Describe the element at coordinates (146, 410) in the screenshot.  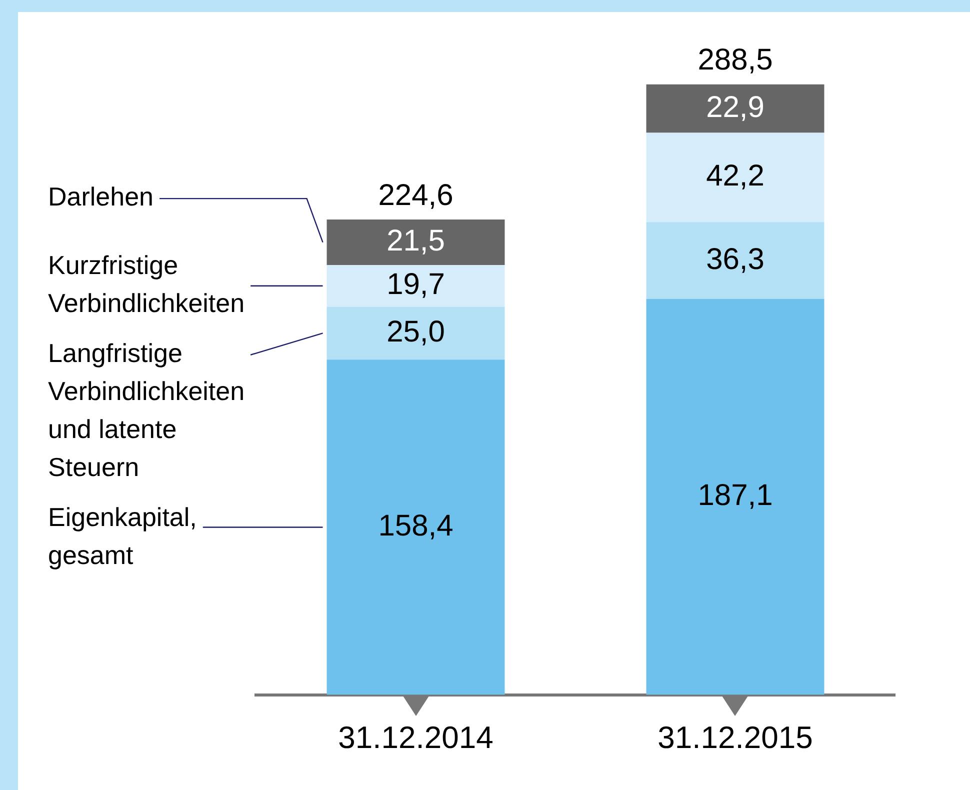
I see `text: Langfristige Verbindlichkeiten und latente Steuern` at that location.